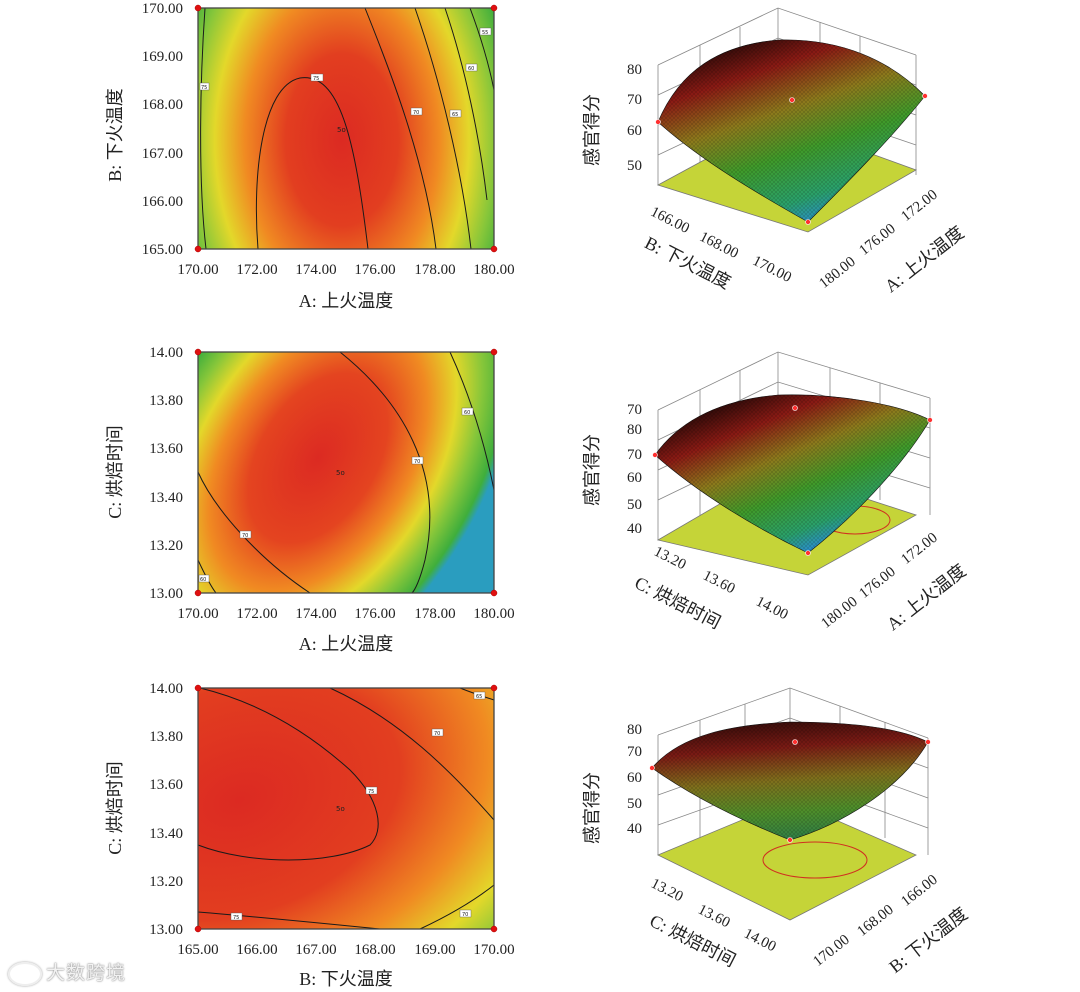  Describe the element at coordinates (115, 135) in the screenshot. I see `y-axis-label: B: 下火温度` at that location.